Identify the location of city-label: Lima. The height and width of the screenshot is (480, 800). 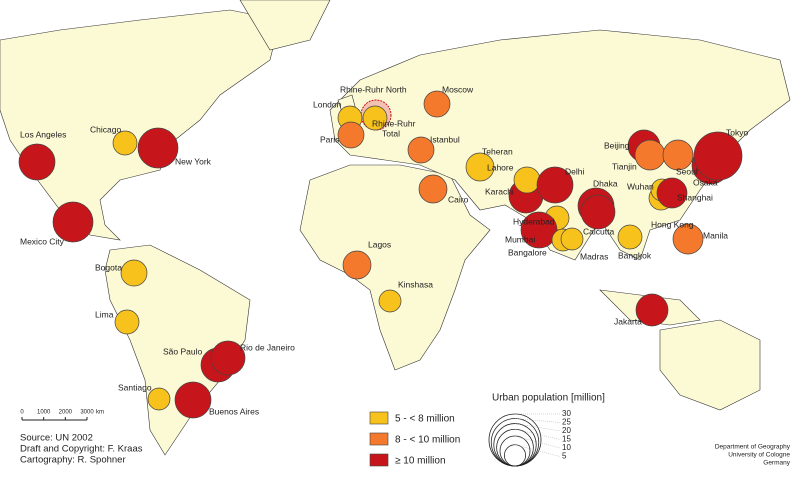
(104, 314).